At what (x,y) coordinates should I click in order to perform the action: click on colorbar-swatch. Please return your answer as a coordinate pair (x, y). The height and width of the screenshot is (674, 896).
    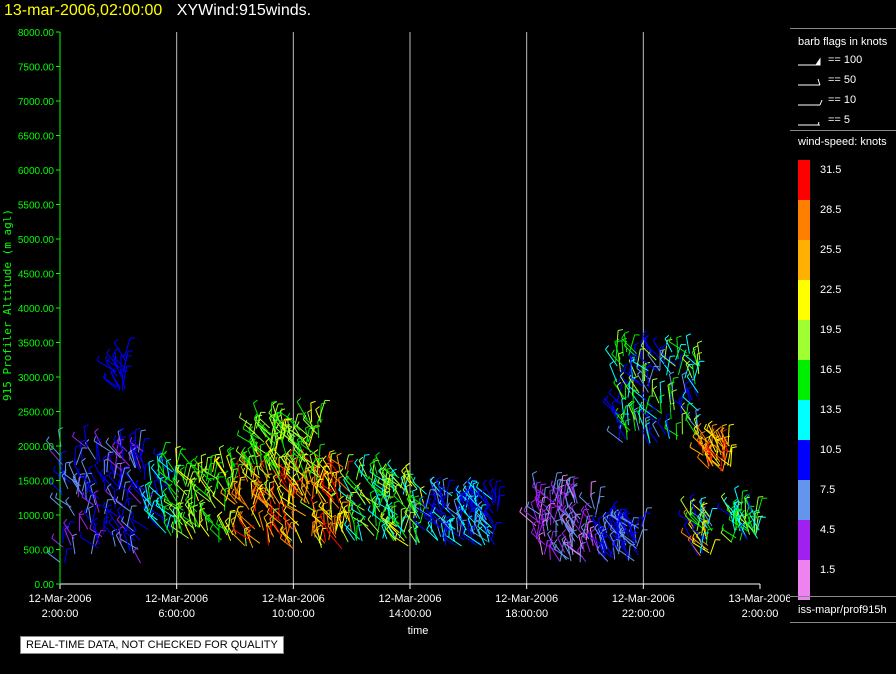
    Looking at the image, I should click on (804, 380).